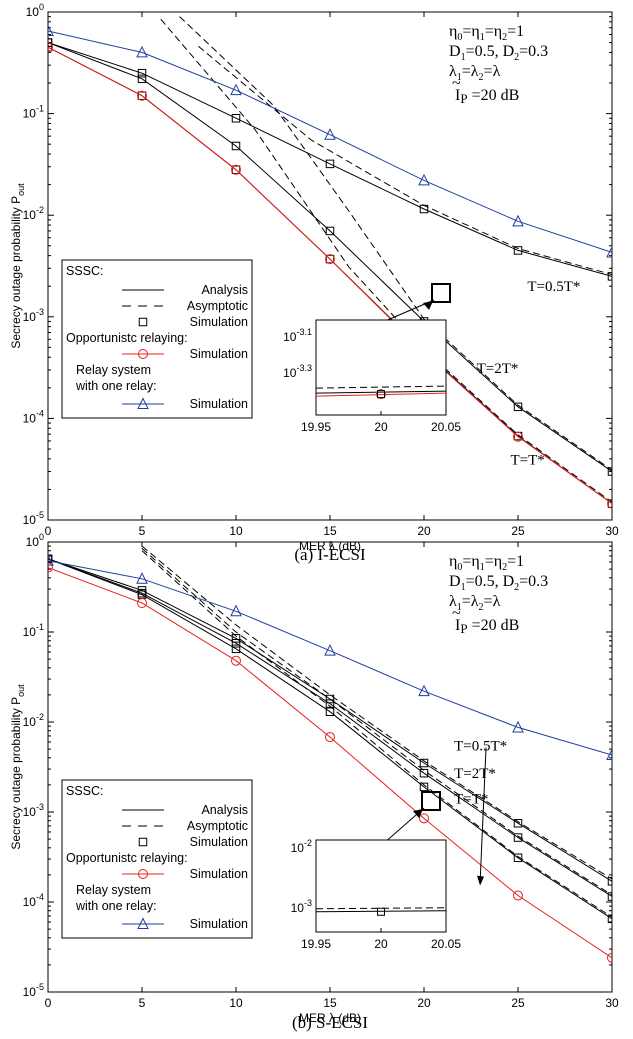  Describe the element at coordinates (418, 813) in the screenshot. I see `inset-arrowhead` at that location.